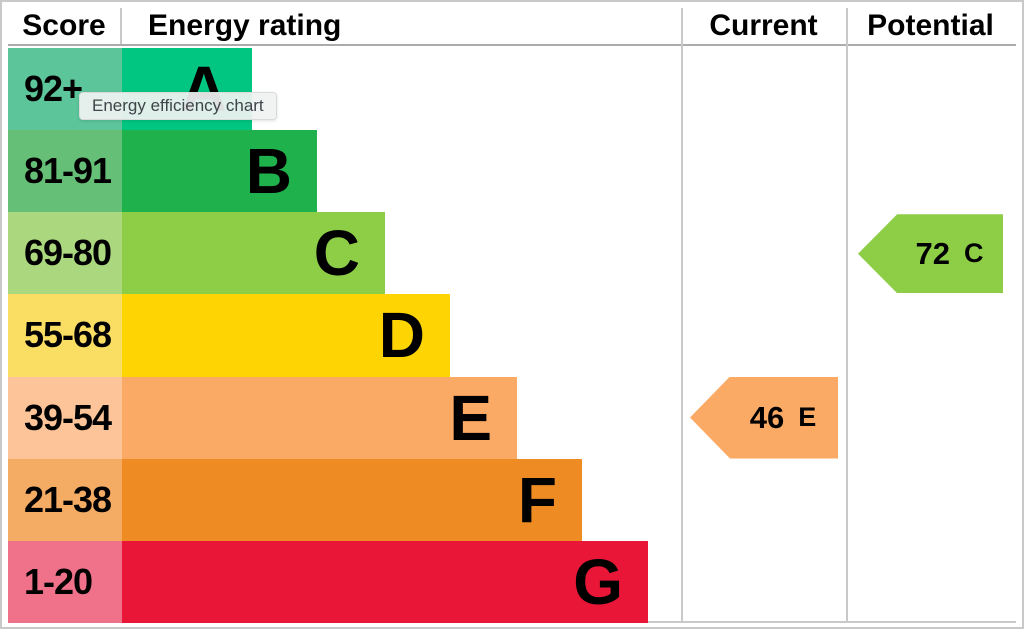 Image resolution: width=1024 pixels, height=629 pixels. Describe the element at coordinates (598, 581) in the screenshot. I see `band-letter: G` at that location.